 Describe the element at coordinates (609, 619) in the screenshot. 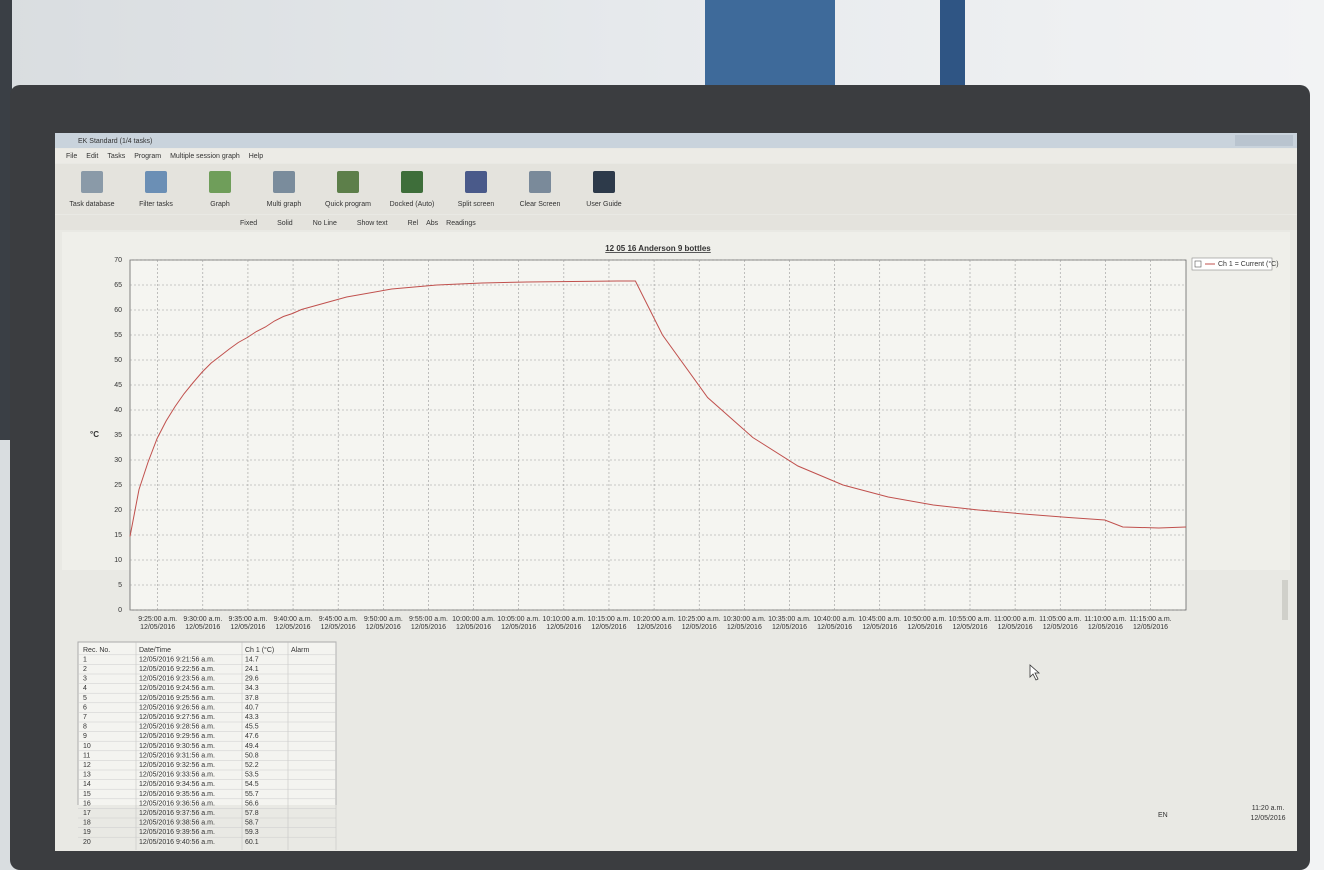

I see `x-tick-label: 10:15:00 a.m.` at that location.